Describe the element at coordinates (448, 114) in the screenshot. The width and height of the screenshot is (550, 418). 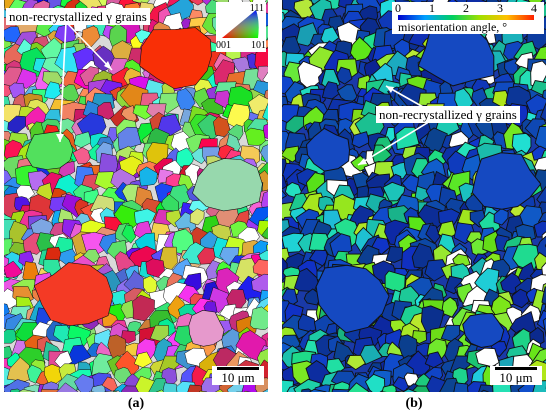
I see `annotation-label-b: non-recrystallized γ grains` at that location.